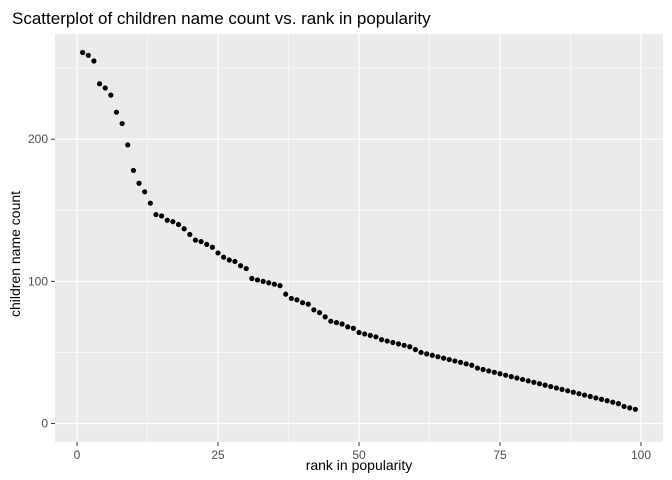 This screenshot has width=672, height=480. I want to click on x-tick-label: 75, so click(500, 455).